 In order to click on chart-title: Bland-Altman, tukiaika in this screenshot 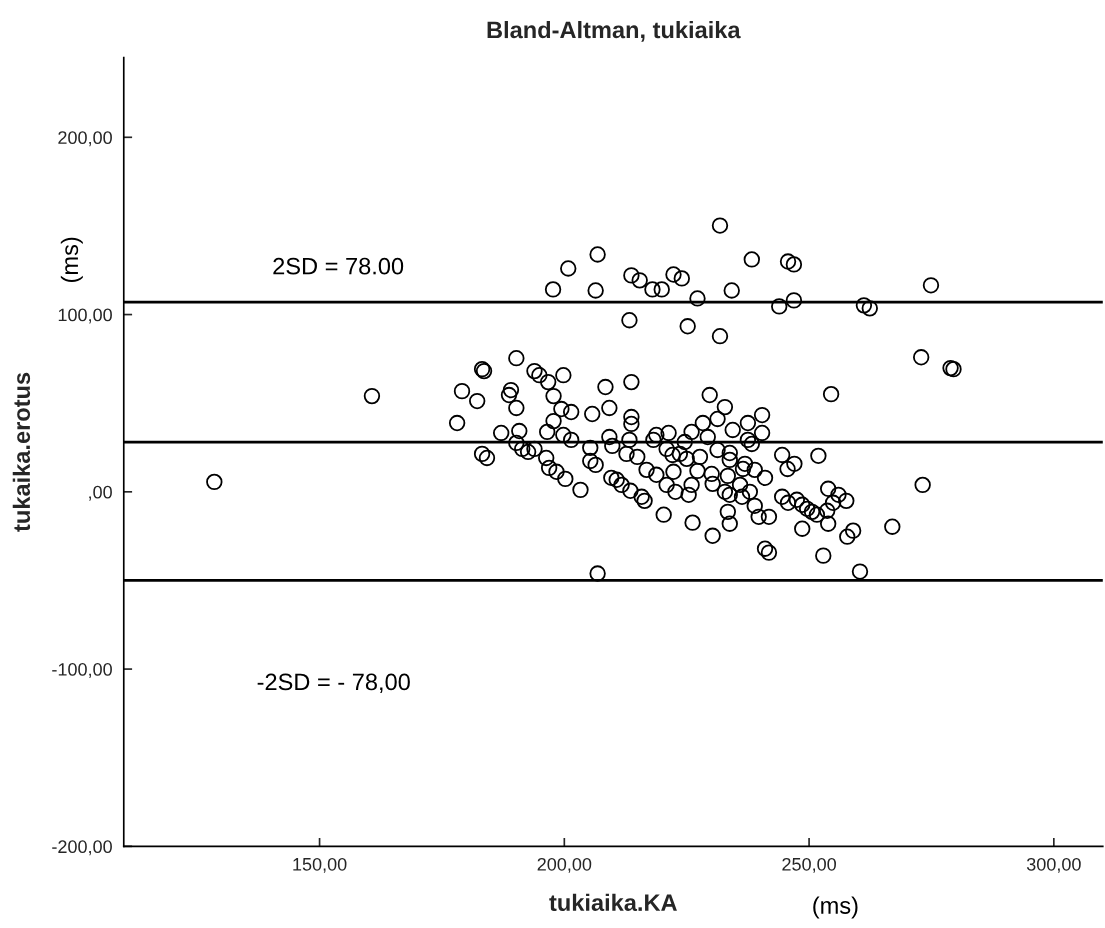, I will do `click(614, 31)`.